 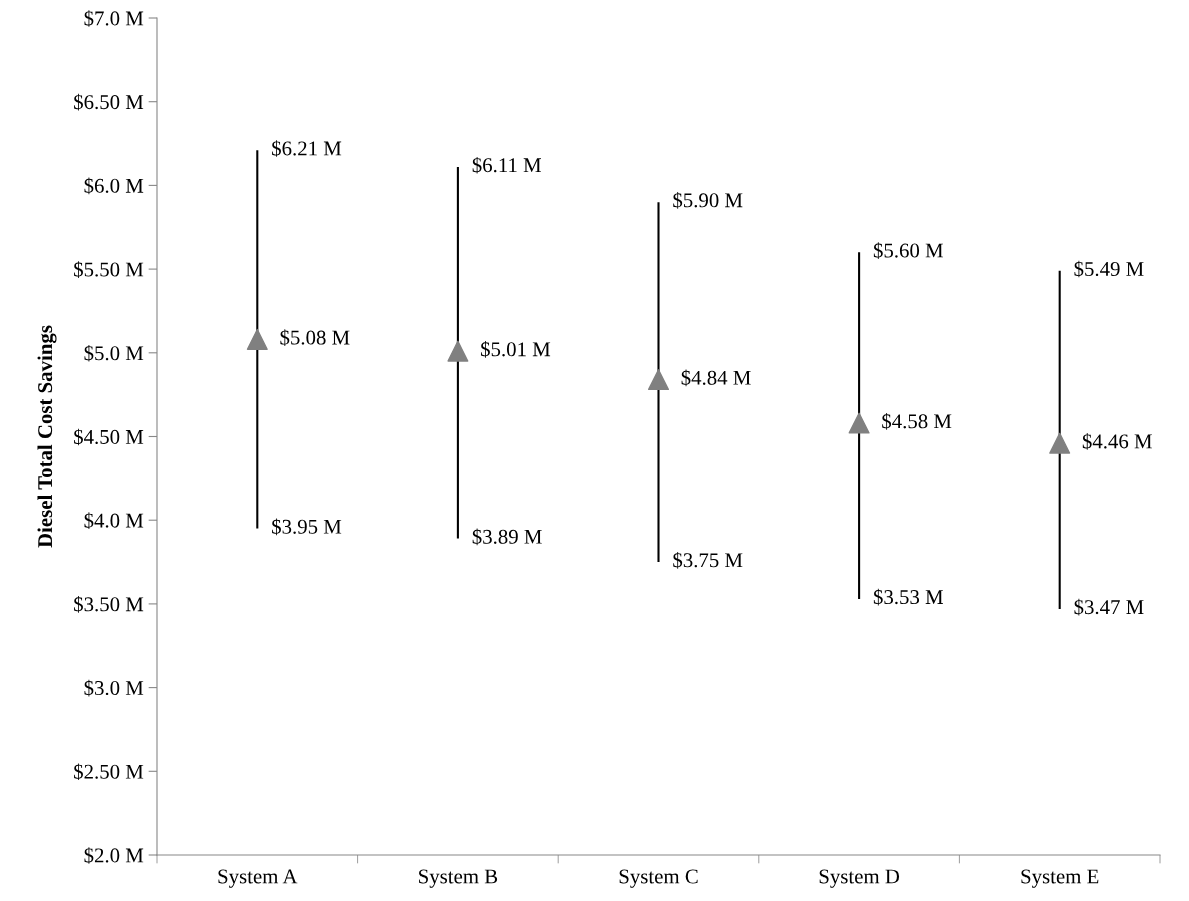 I want to click on data-label: $4.84 M, so click(x=716, y=378).